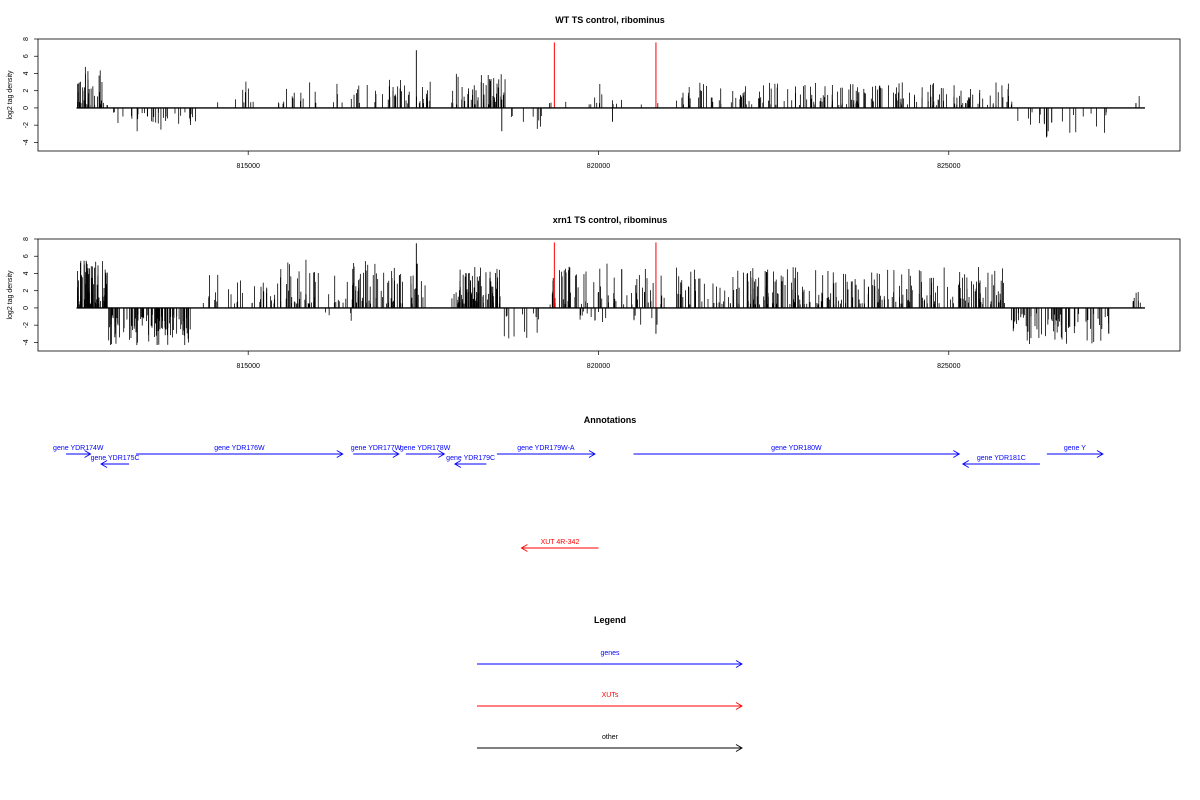  I want to click on gene-label: gene YDR176W, so click(239, 448).